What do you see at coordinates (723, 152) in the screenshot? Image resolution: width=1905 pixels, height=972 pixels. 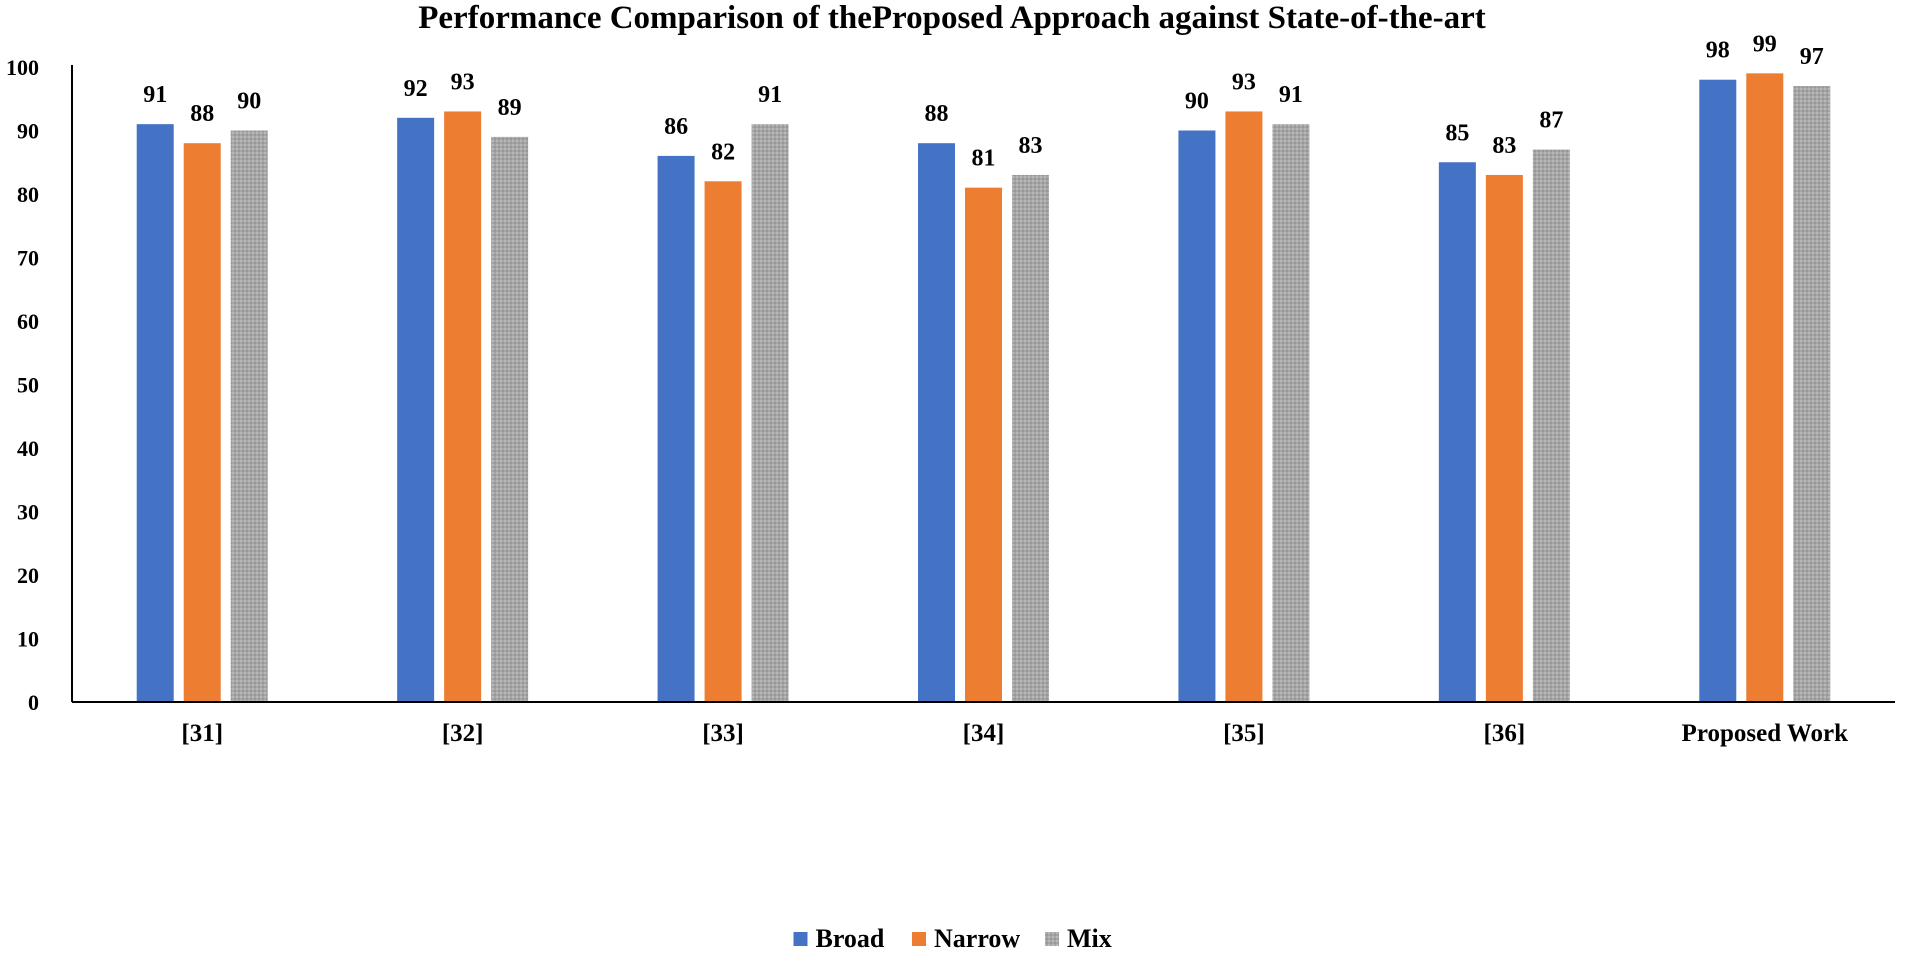 I see `data-label-narrow: 82` at bounding box center [723, 152].